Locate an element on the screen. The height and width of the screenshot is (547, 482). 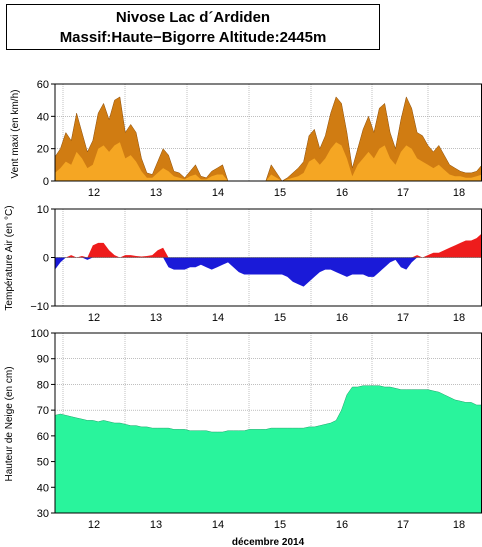
y-tick-label: 20 is located at coordinates (43, 150).